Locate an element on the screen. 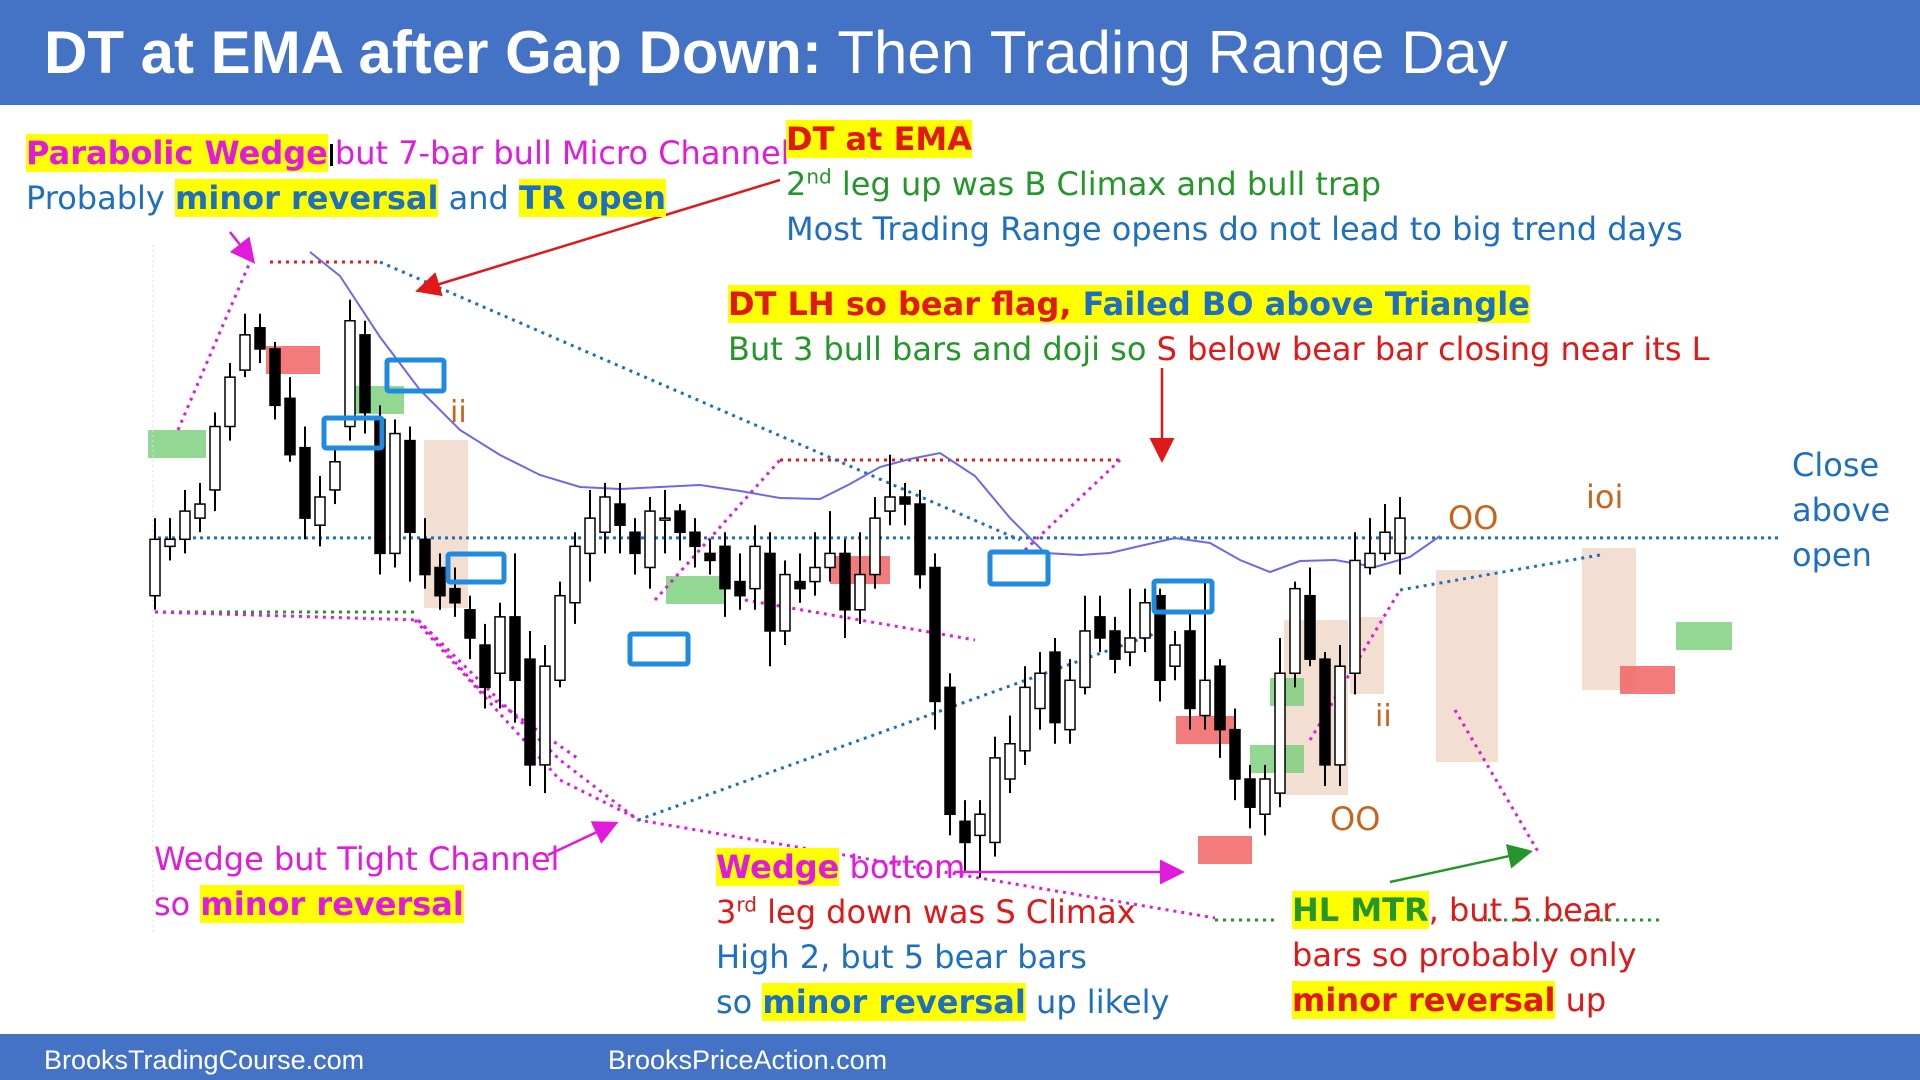 The height and width of the screenshot is (1080, 1920). parabolic-label: Parabolic Wedge is located at coordinates (177, 153).